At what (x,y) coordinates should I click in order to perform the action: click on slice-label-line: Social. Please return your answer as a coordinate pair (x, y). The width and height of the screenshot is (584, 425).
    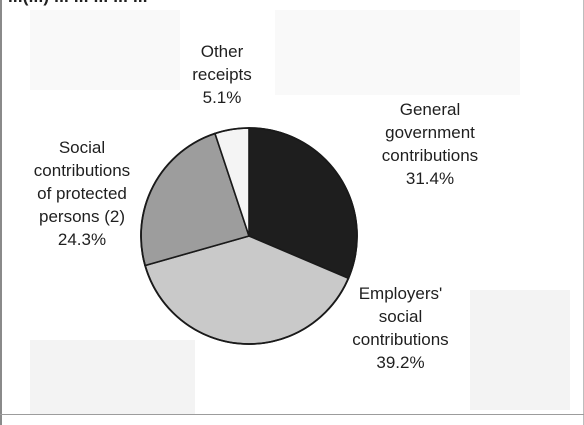
    Looking at the image, I should click on (82, 147).